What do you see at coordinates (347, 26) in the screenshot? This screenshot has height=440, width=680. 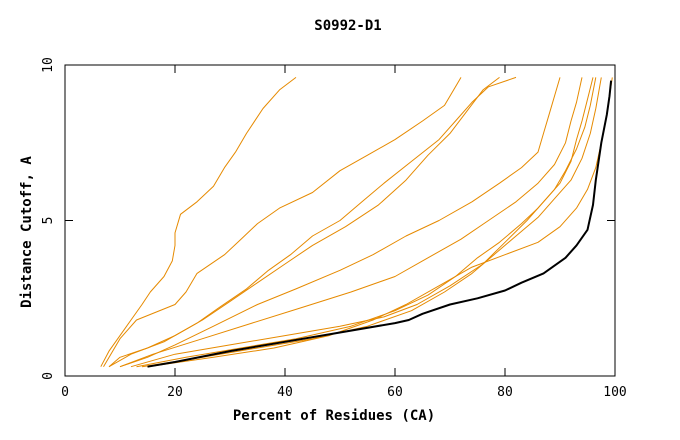 I see `chart-title: S0992-D1` at bounding box center [347, 26].